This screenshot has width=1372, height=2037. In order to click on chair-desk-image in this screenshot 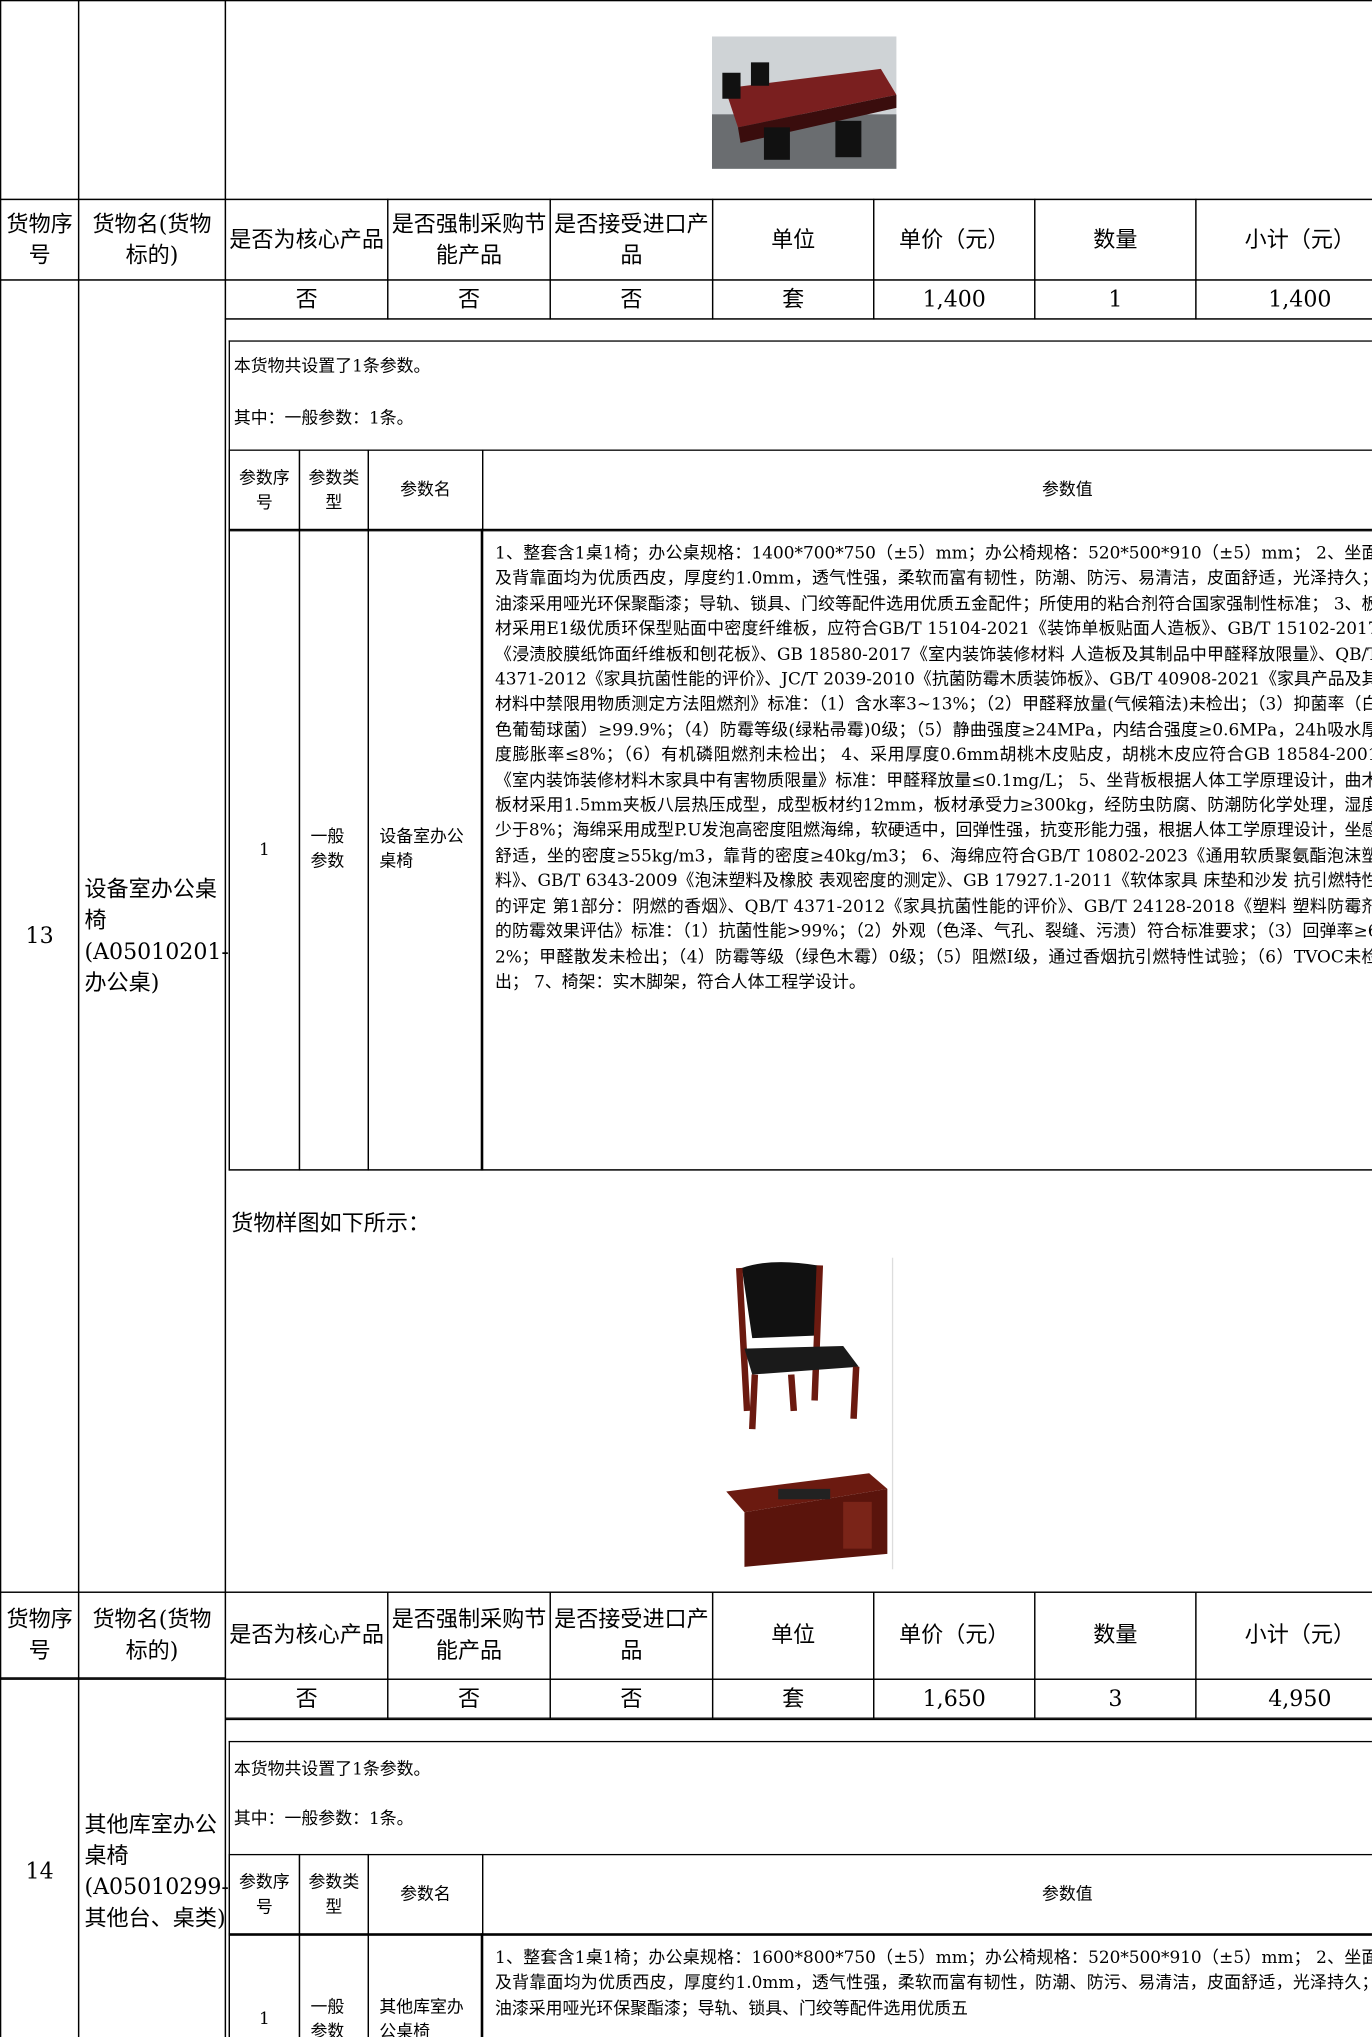, I will do `click(810, 1413)`.